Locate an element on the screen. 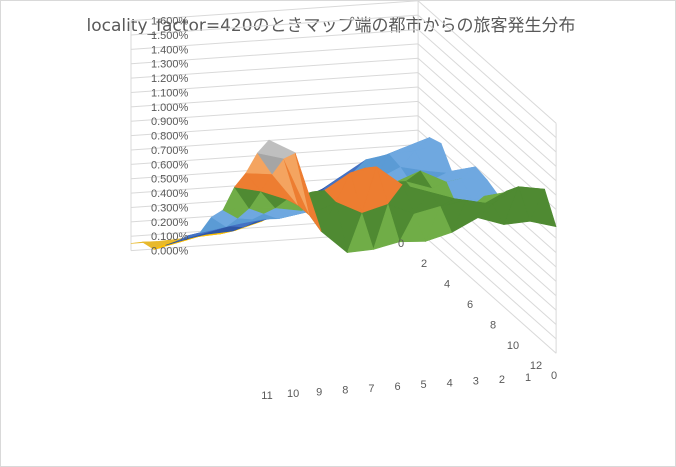 This screenshot has height=467, width=676. y-tick-label: 2 is located at coordinates (424, 264).